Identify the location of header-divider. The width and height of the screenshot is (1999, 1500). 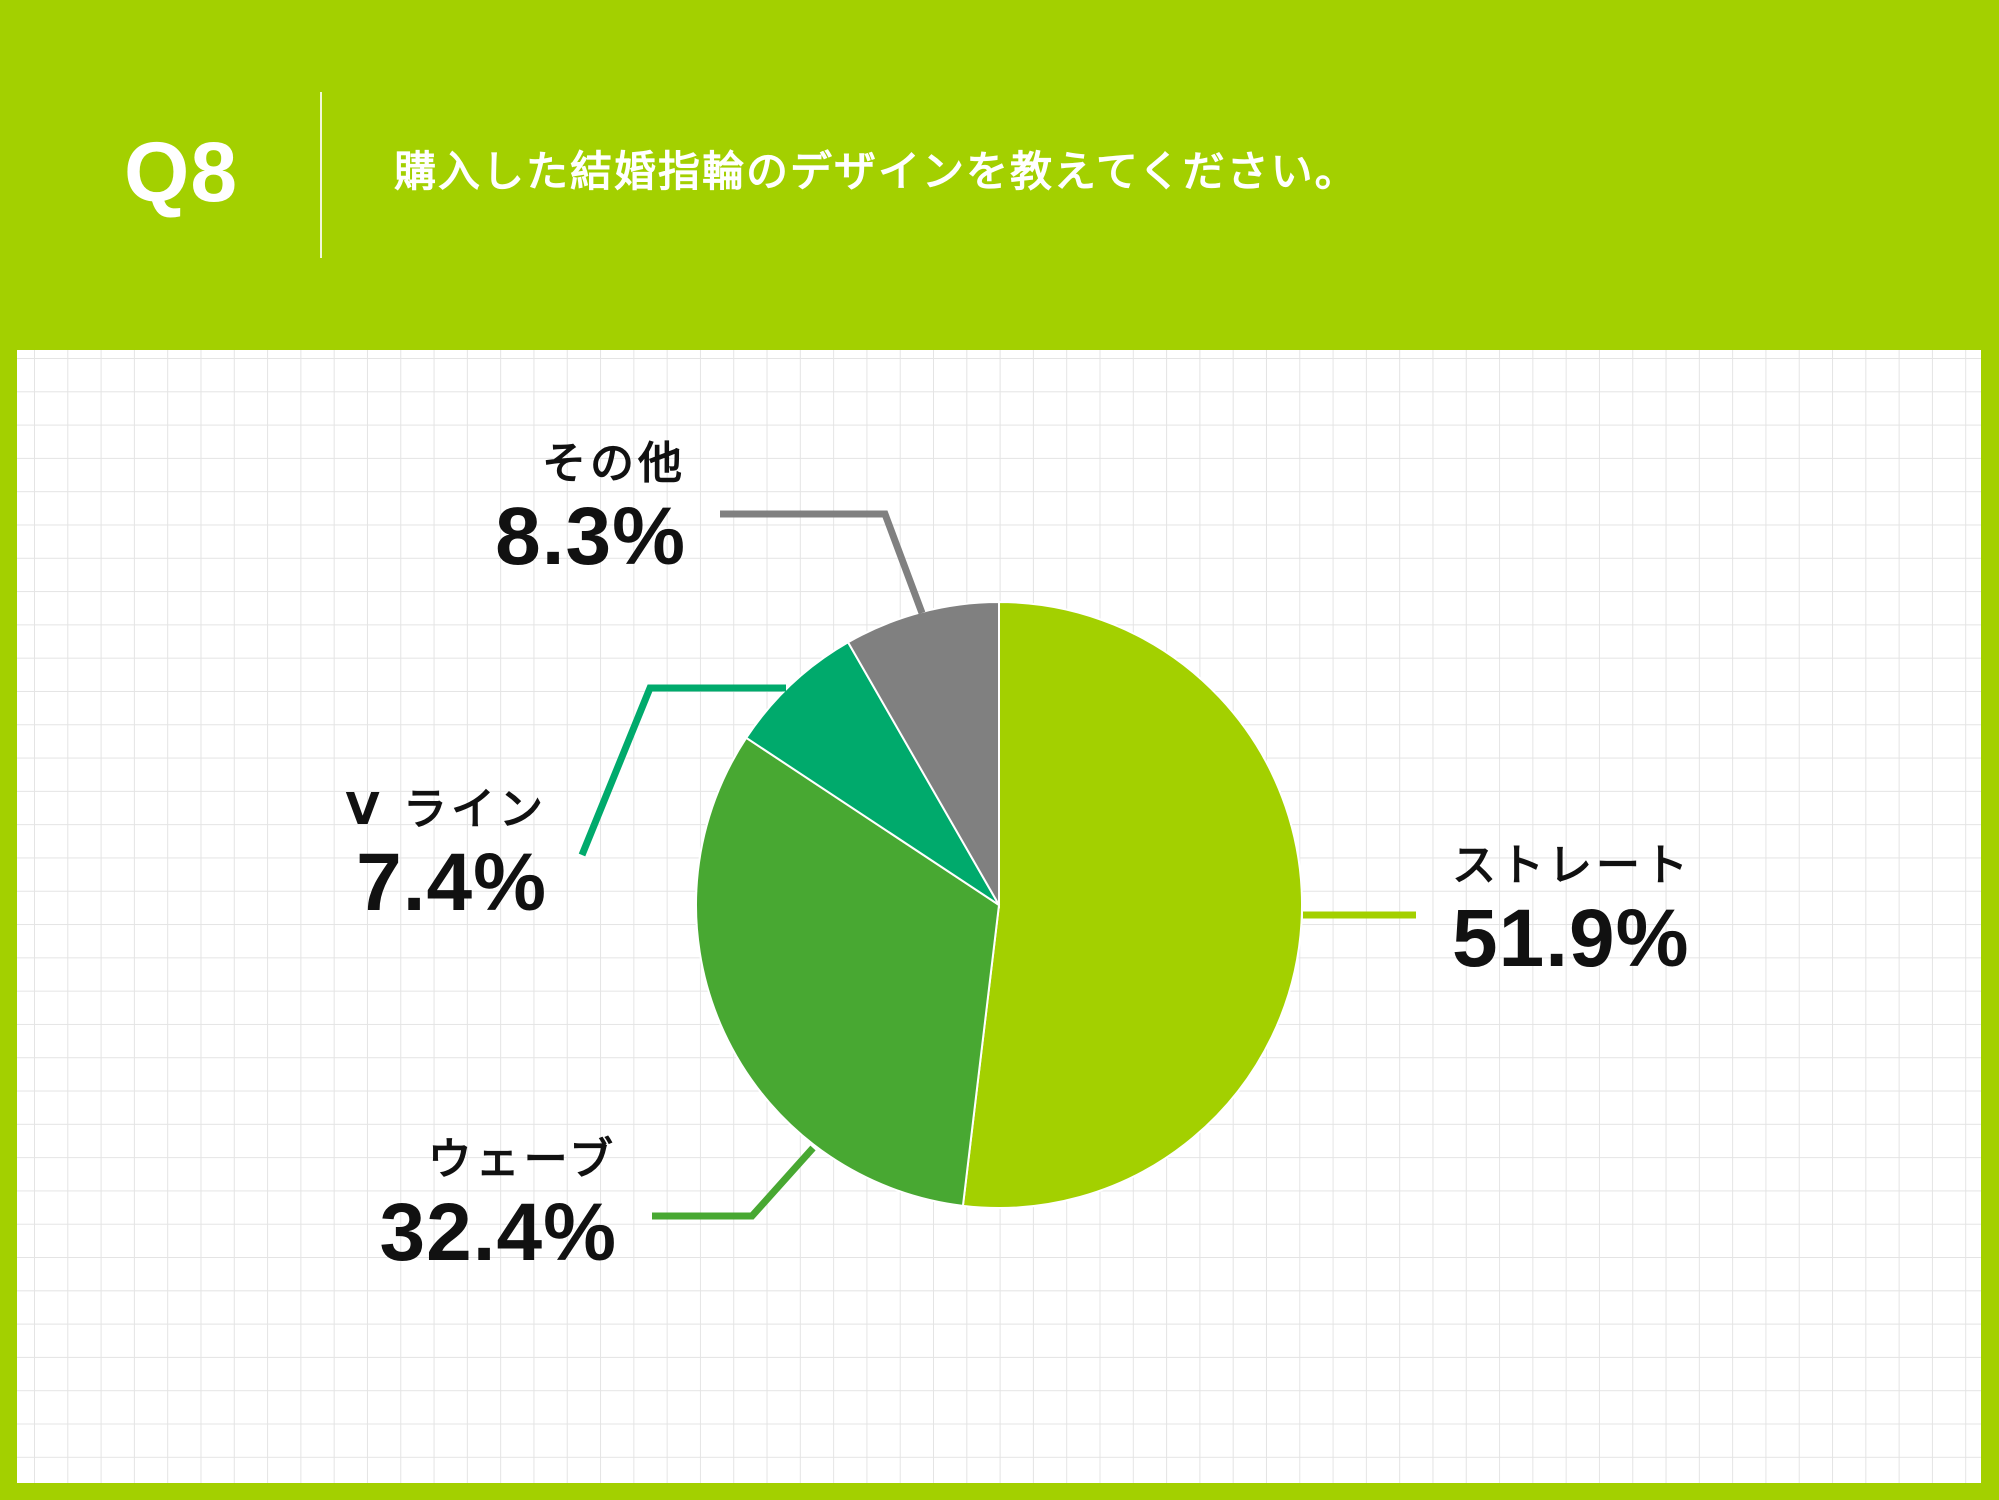
(321, 175).